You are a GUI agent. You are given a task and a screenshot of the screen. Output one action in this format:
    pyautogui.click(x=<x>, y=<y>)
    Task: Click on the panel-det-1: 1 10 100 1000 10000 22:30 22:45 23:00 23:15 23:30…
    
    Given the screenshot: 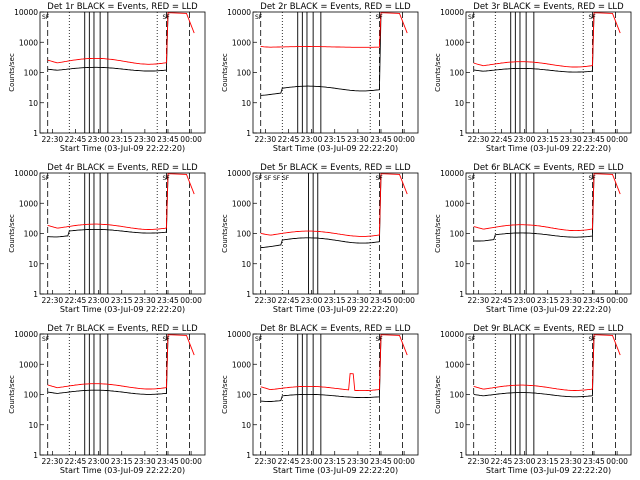 What is the action you would take?
    pyautogui.click(x=107, y=77)
    